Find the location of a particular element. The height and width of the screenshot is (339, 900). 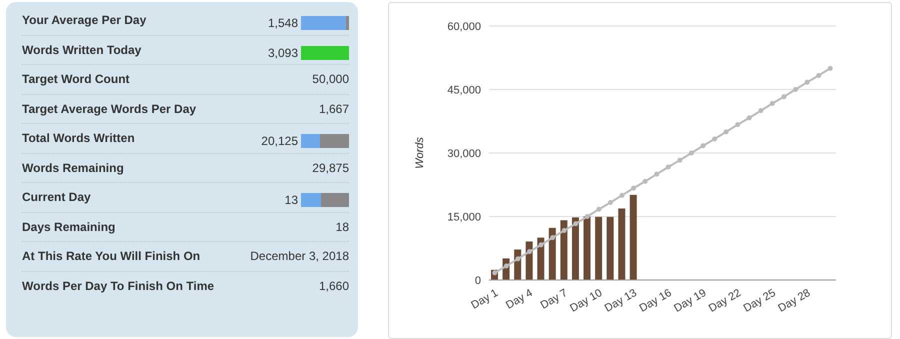

category-label: Words Remaining is located at coordinates (73, 167).